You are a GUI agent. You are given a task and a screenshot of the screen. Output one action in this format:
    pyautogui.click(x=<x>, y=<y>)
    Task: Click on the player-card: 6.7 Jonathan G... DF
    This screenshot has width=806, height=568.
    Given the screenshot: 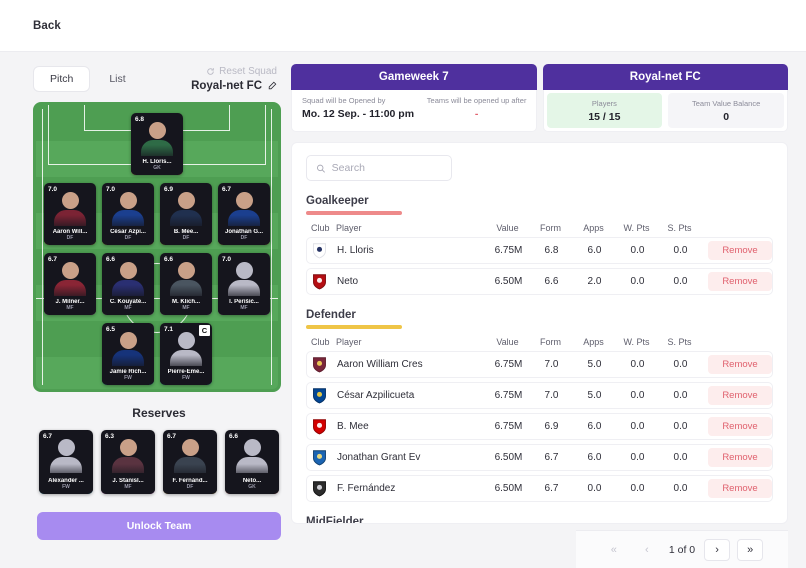 What is the action you would take?
    pyautogui.click(x=244, y=214)
    